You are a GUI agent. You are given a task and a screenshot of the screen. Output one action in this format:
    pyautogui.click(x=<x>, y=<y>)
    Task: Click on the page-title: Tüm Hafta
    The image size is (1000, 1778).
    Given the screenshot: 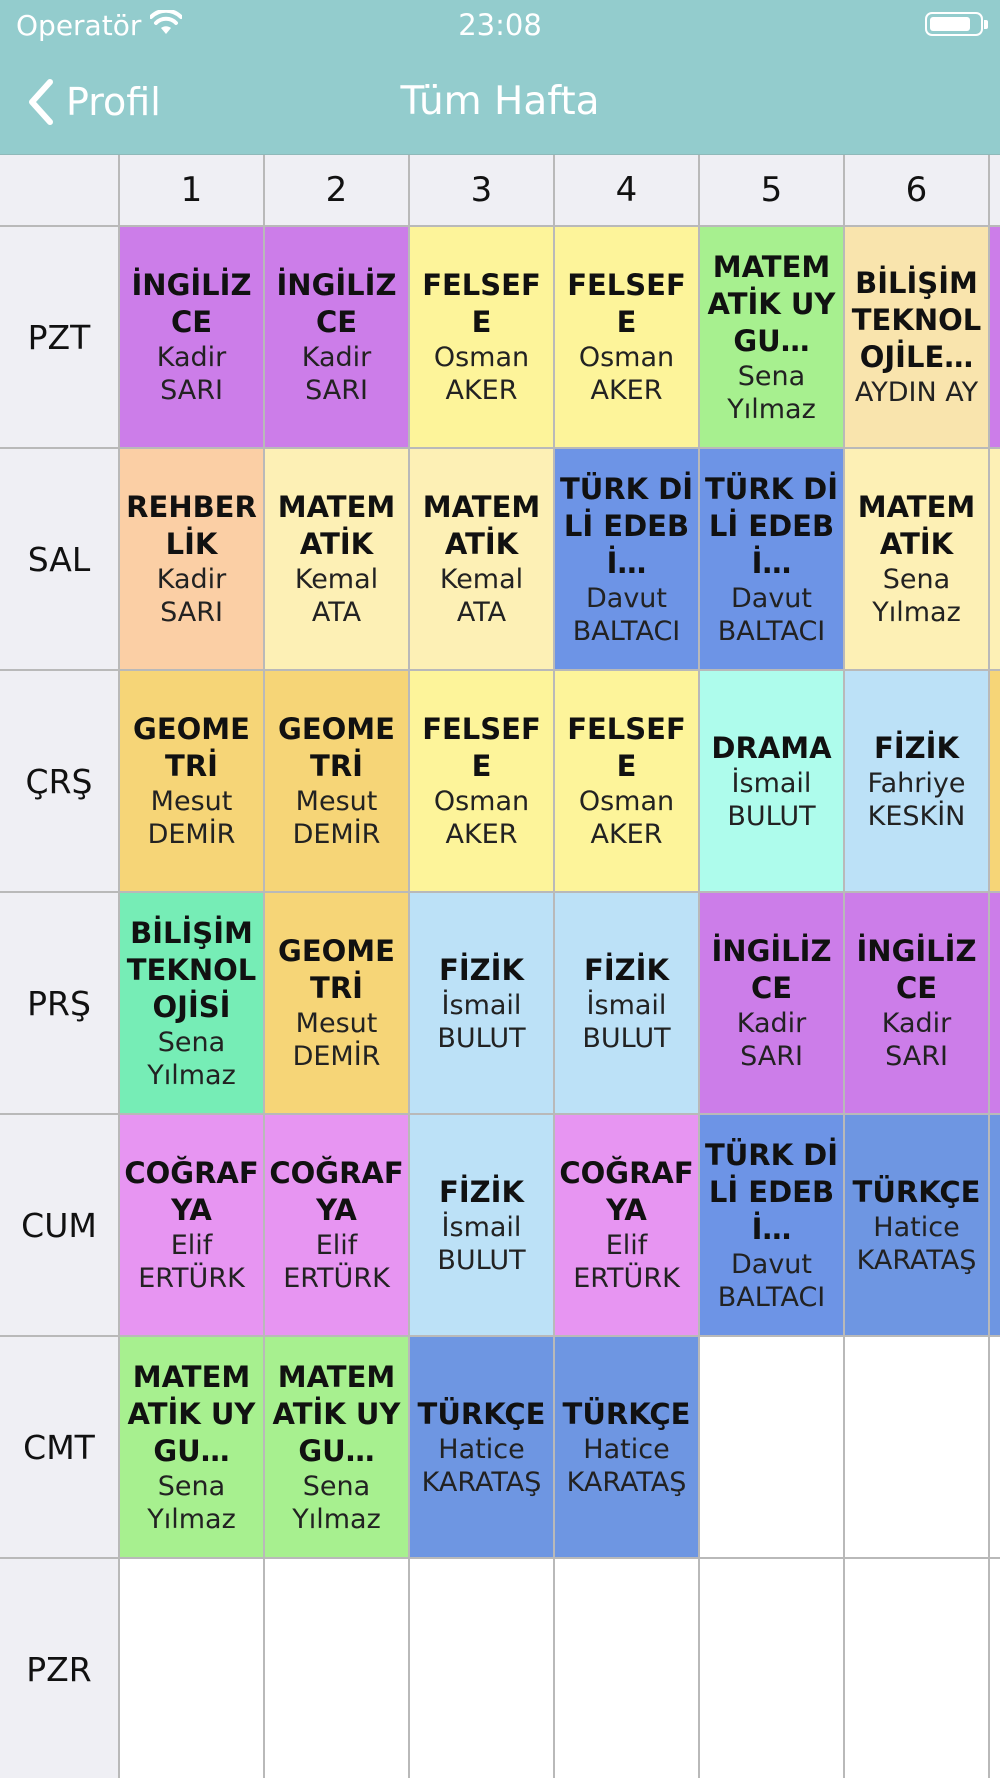 What is the action you would take?
    pyautogui.click(x=500, y=101)
    